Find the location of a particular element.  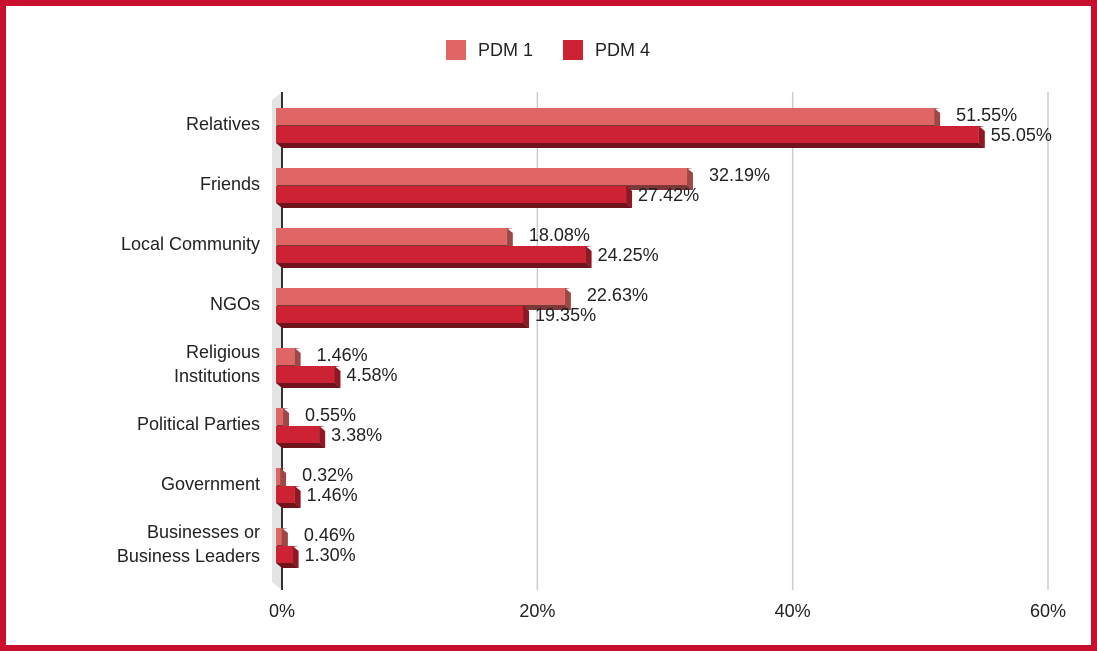

data-label: 32.19% is located at coordinates (739, 175).